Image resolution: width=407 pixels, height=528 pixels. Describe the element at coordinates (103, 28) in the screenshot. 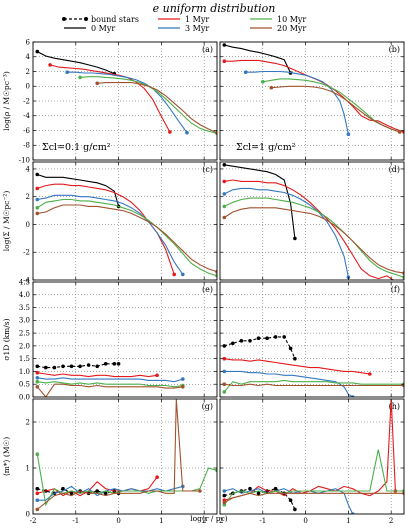

I see `legend-label: 0 Myr` at that location.